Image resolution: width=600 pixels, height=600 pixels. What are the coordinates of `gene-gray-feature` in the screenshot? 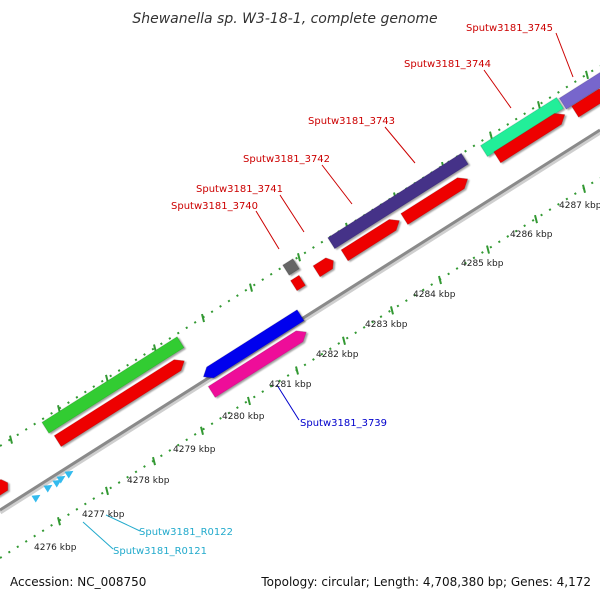 It's located at (291, 267).